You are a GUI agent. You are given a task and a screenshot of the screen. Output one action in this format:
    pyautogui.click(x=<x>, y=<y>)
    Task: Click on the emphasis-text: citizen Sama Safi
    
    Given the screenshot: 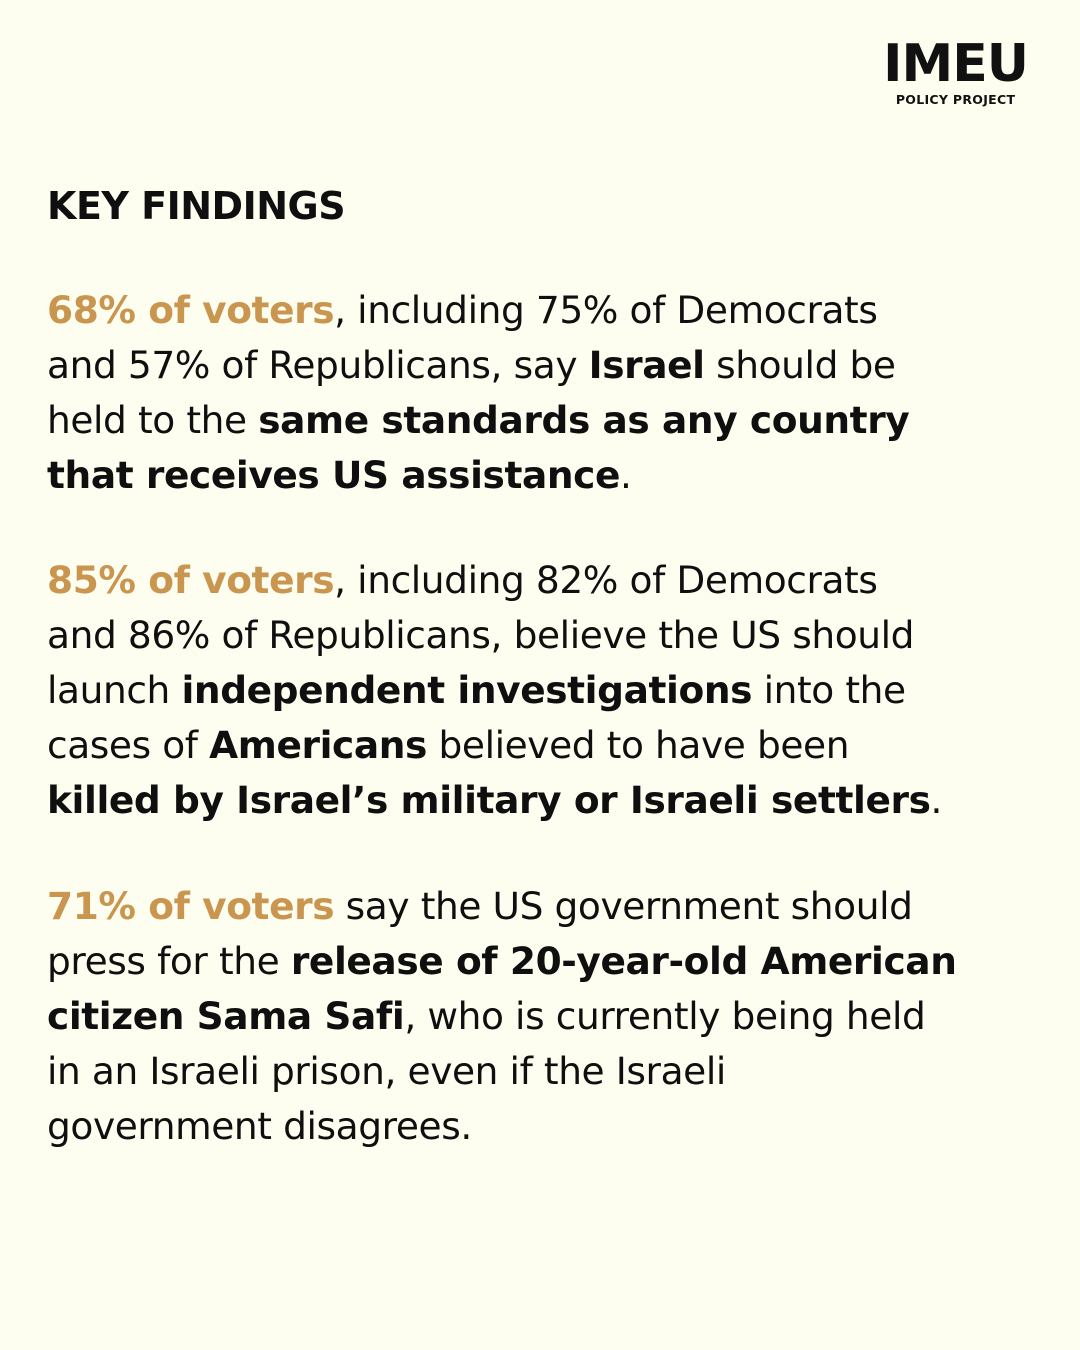 What is the action you would take?
    pyautogui.click(x=226, y=1016)
    